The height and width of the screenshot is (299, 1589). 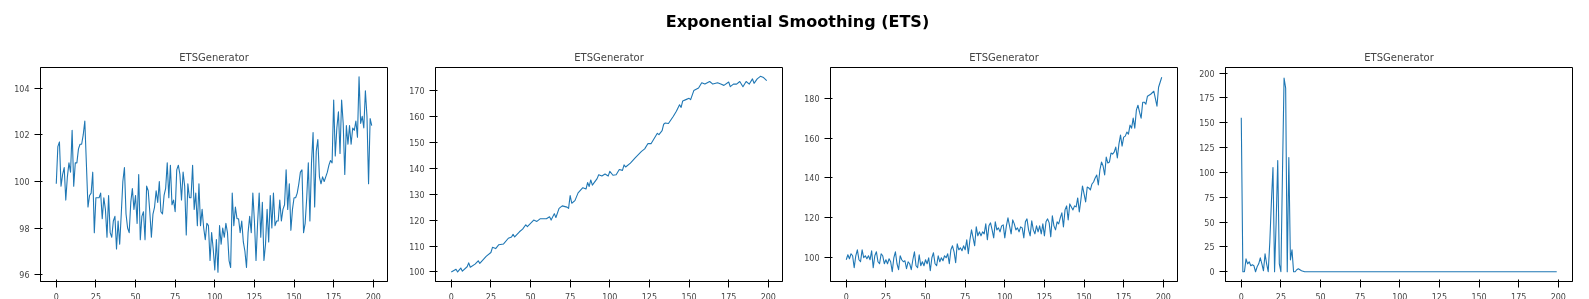 What do you see at coordinates (417, 195) in the screenshot?
I see `y-tick-label: 130` at bounding box center [417, 195].